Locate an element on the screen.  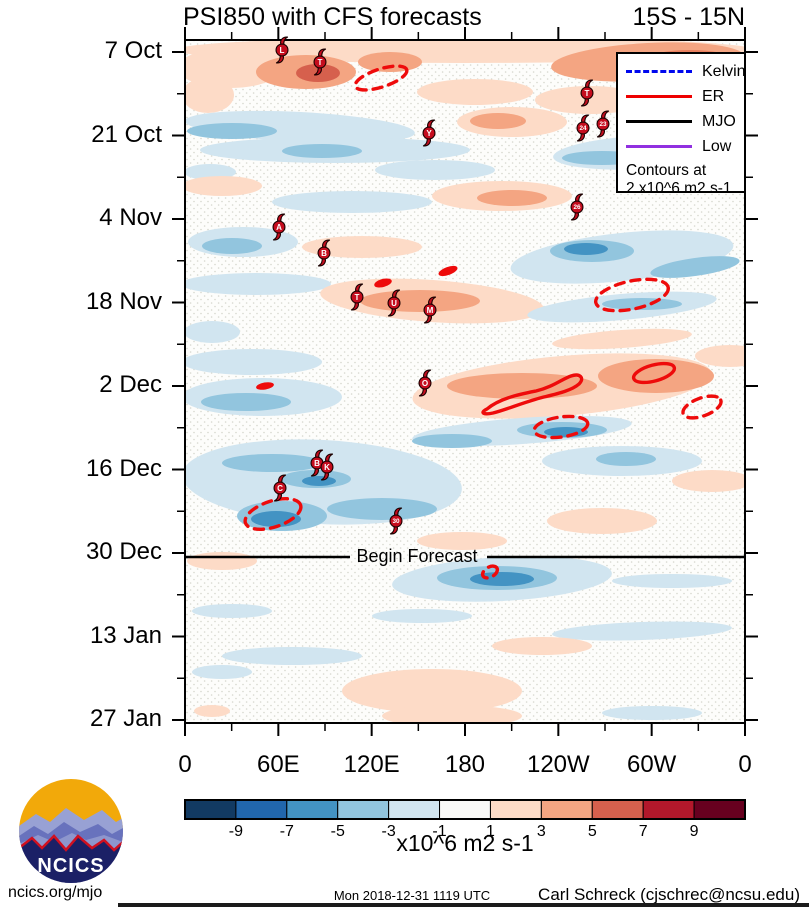
x-tick-label: 60E is located at coordinates (278, 764).